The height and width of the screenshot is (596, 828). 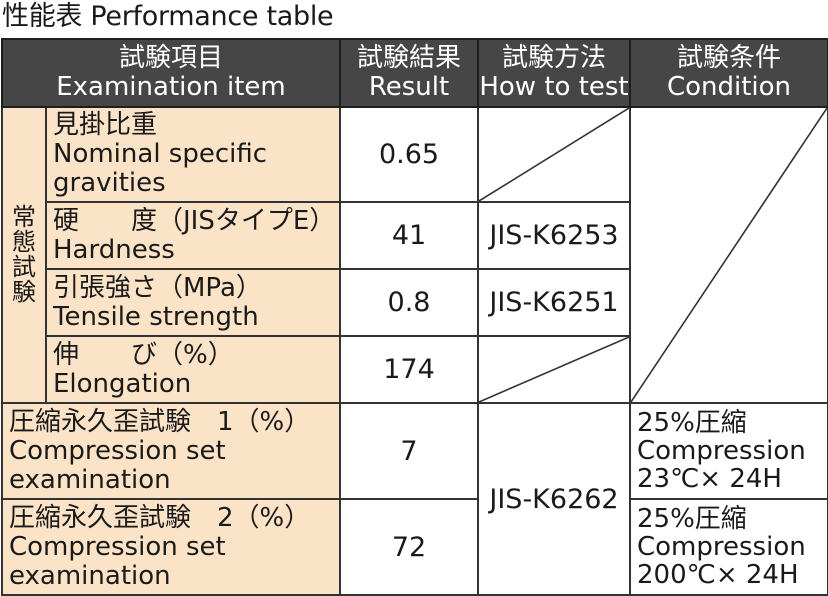 I want to click on group-label: 常態試験, so click(x=24, y=254).